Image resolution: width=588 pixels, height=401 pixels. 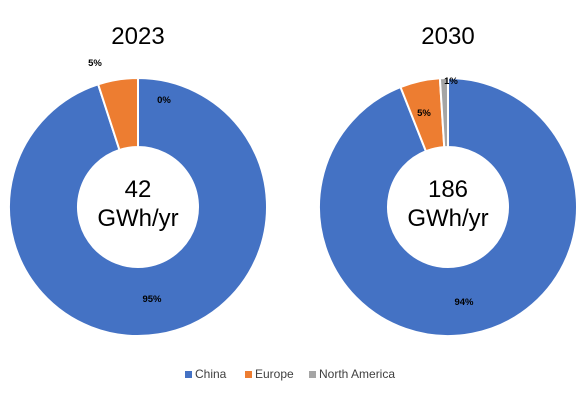 I want to click on legend-swatch-north-america, so click(x=312, y=374).